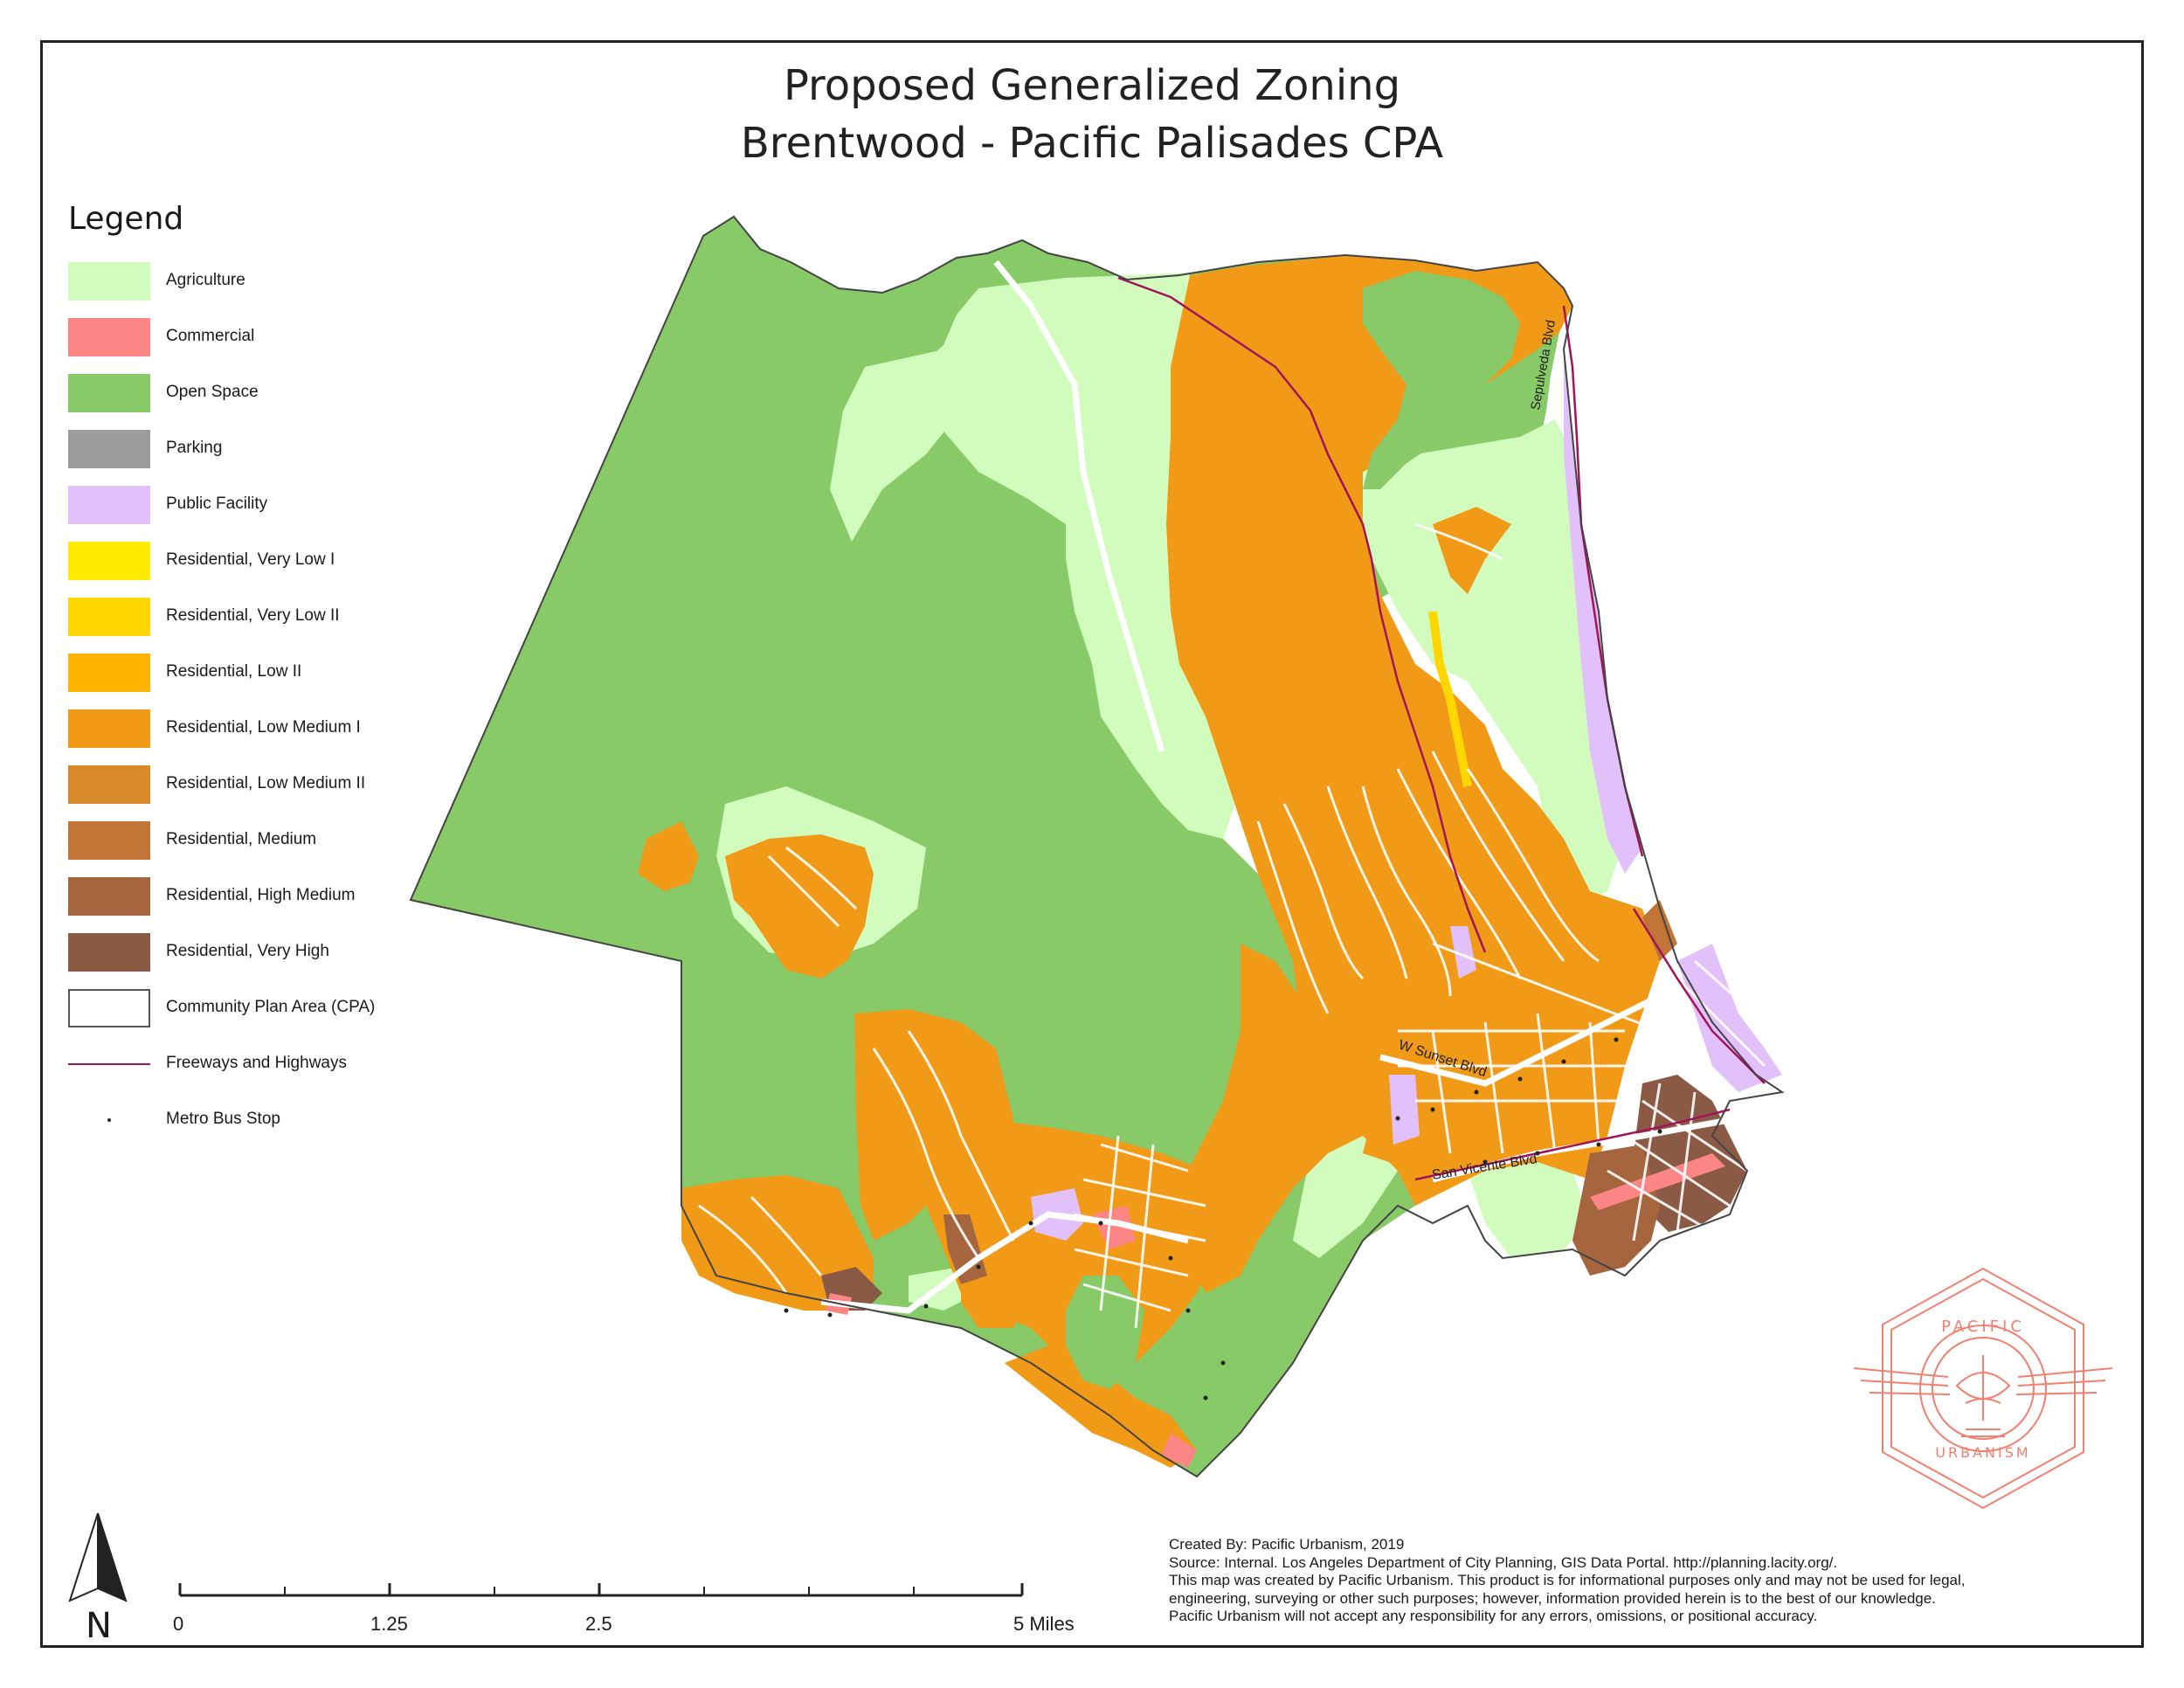 The image size is (2184, 1688). What do you see at coordinates (1044, 1624) in the screenshot?
I see `scale-tick-3: 5 Miles` at bounding box center [1044, 1624].